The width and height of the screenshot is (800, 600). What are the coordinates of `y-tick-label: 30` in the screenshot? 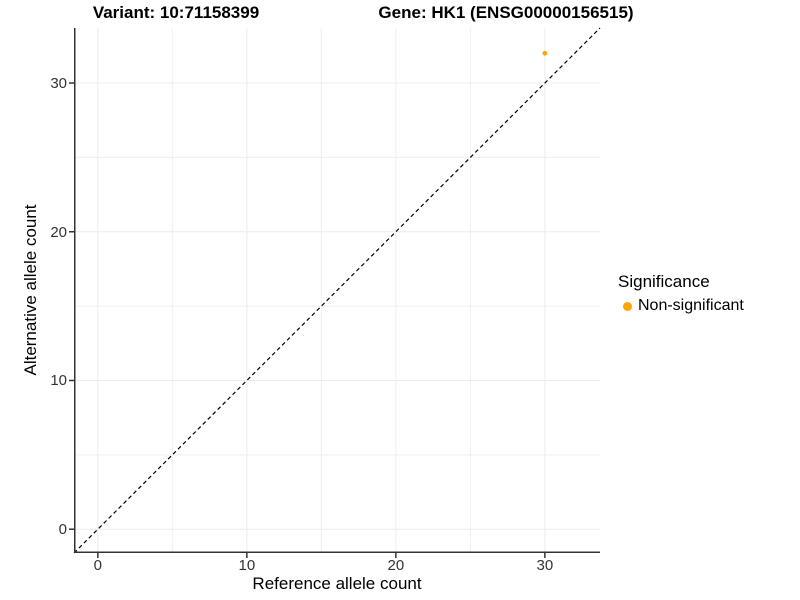 It's located at (58, 84).